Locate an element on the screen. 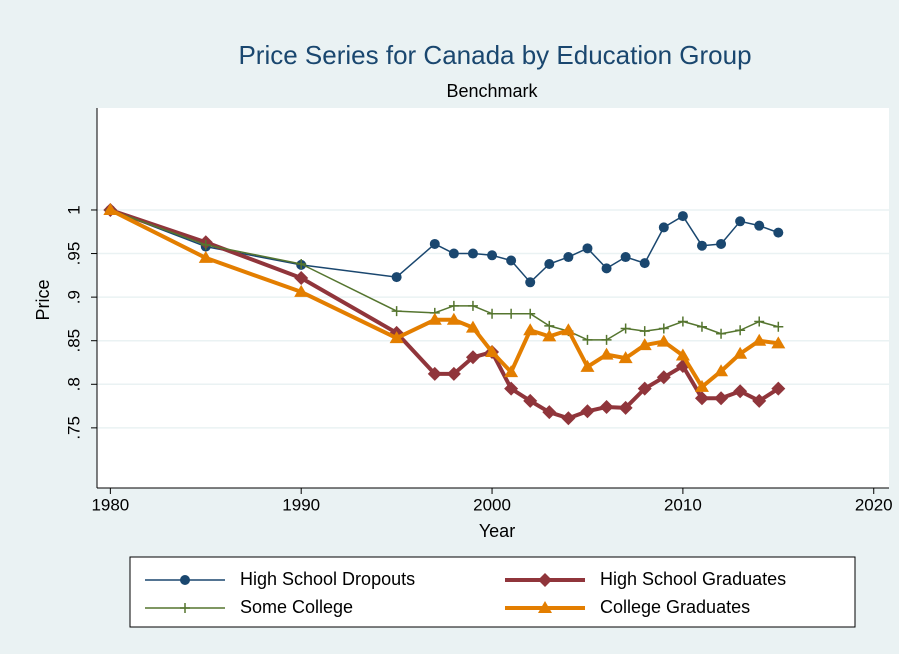  x-axis-title: Year is located at coordinates (497, 531).